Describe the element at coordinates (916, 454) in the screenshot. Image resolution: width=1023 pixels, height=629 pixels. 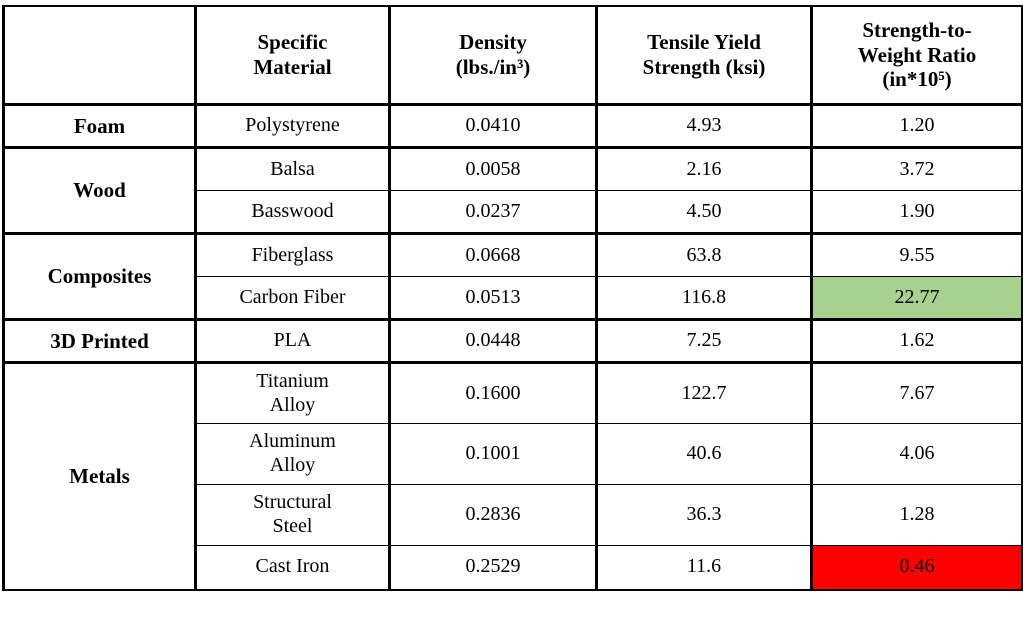
I see `ratio-cell-aluminum-alloy: 4.06` at that location.